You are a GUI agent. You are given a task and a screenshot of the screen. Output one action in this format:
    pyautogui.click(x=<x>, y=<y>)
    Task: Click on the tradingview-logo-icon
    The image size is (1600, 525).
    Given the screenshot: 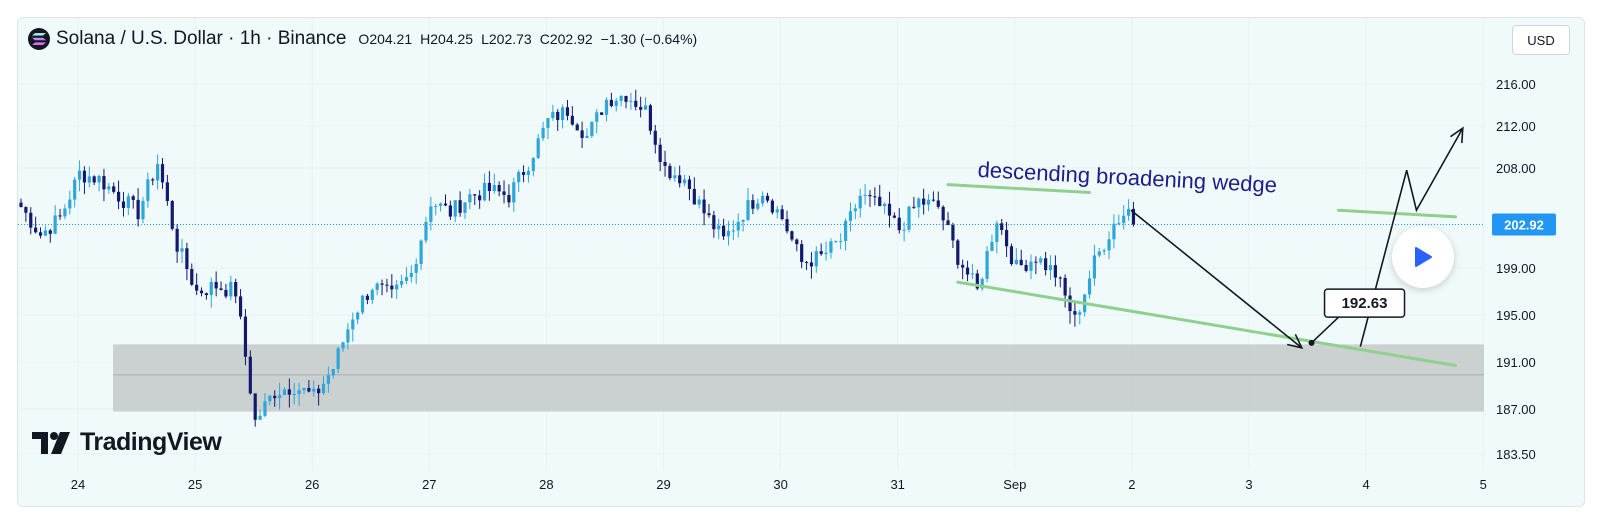 What is the action you would take?
    pyautogui.click(x=51, y=442)
    